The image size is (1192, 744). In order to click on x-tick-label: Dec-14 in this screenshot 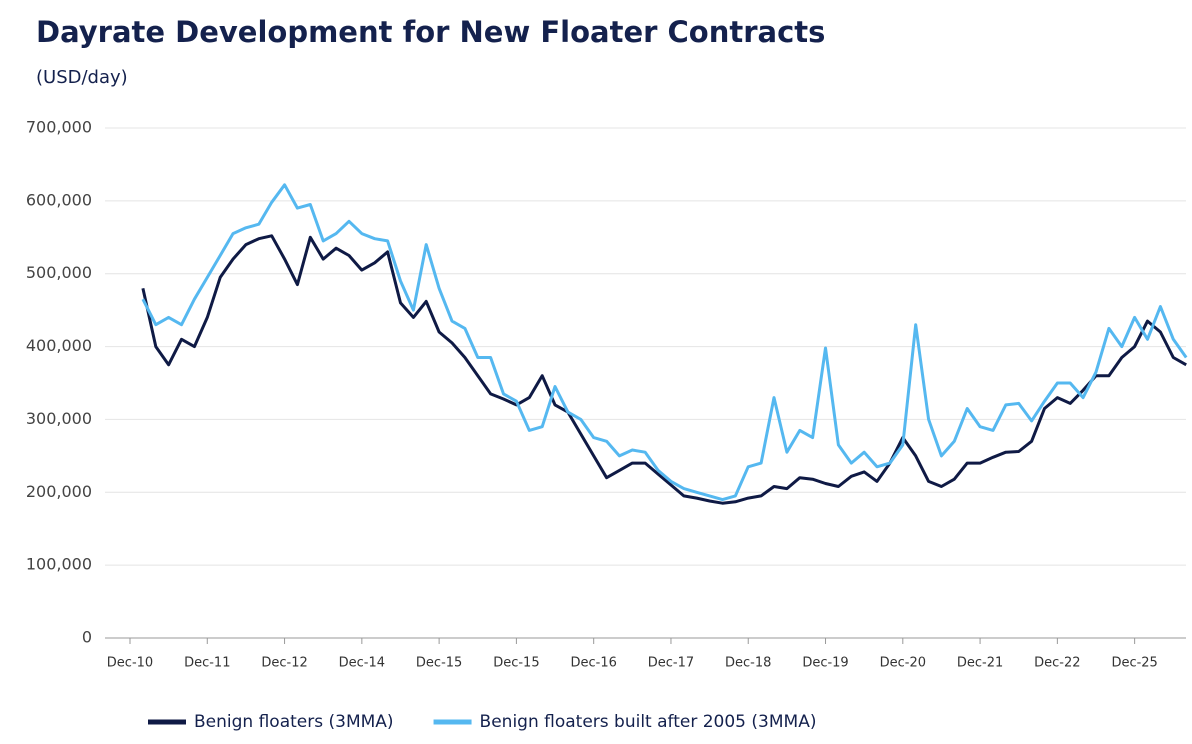, I will do `click(362, 663)`.